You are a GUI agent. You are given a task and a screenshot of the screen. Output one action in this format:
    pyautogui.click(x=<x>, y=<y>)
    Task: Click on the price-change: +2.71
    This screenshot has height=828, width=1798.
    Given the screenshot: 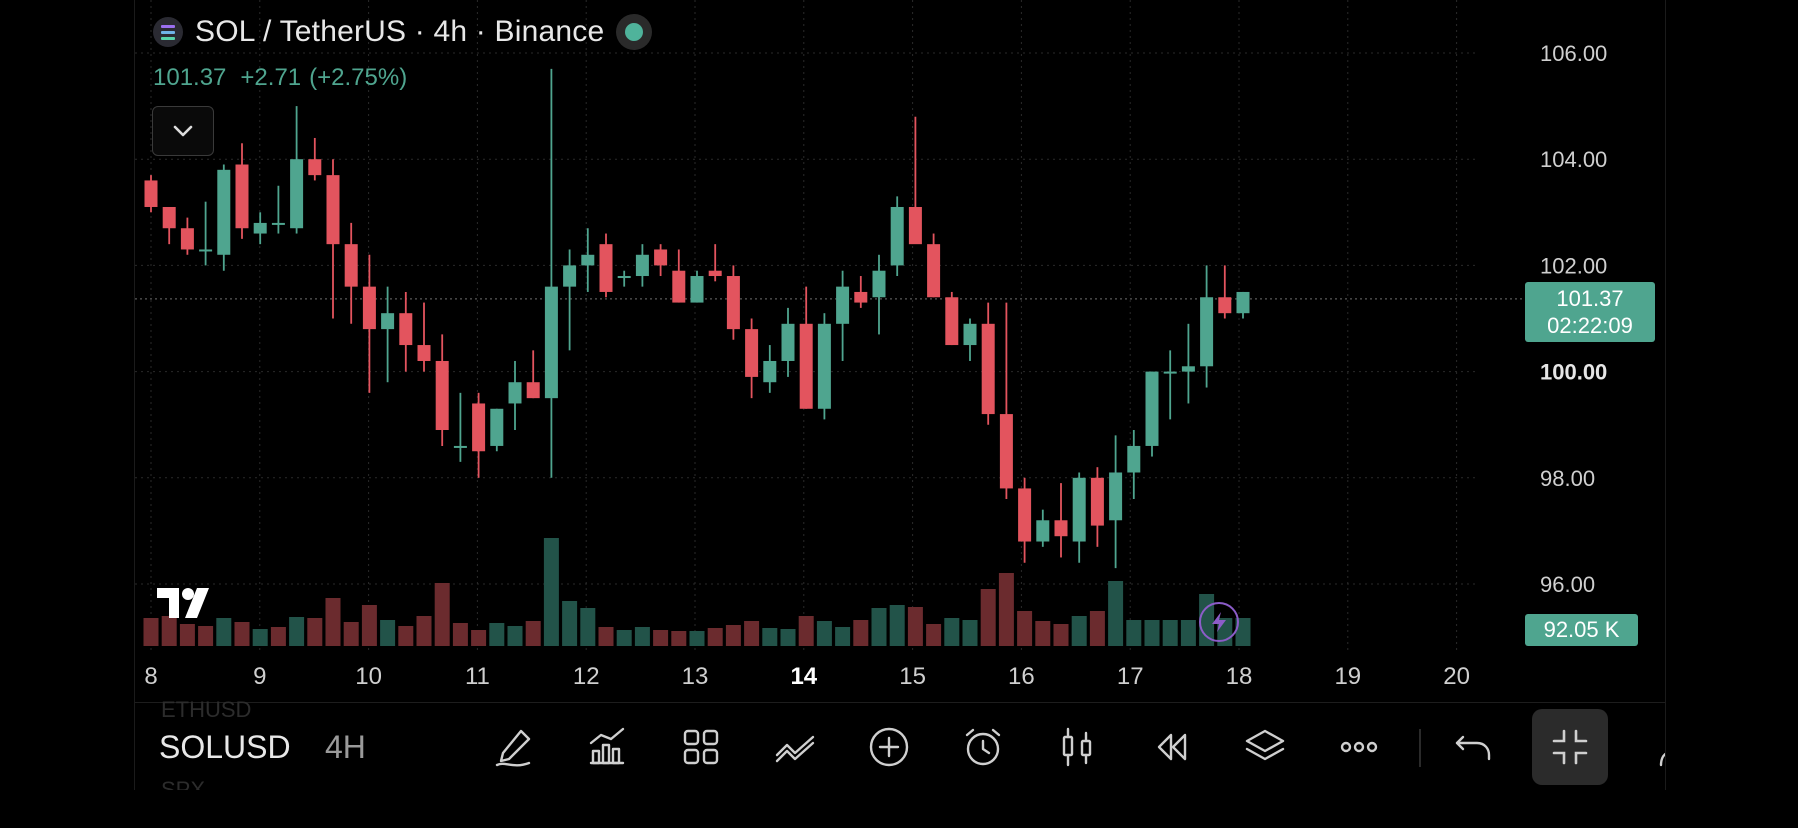 What is the action you would take?
    pyautogui.click(x=271, y=77)
    